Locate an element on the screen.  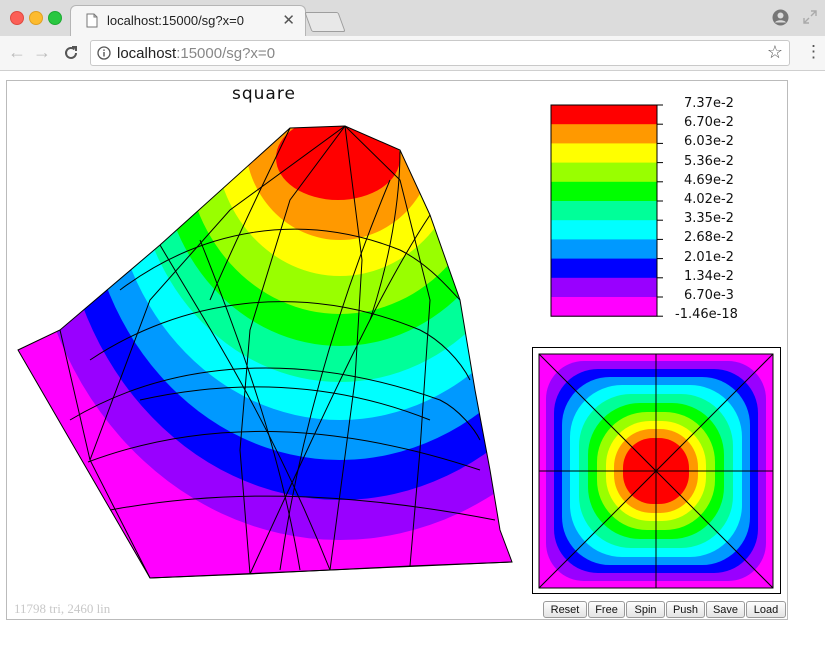
legend-tick-label: 6.03e-2 is located at coordinates (709, 142).